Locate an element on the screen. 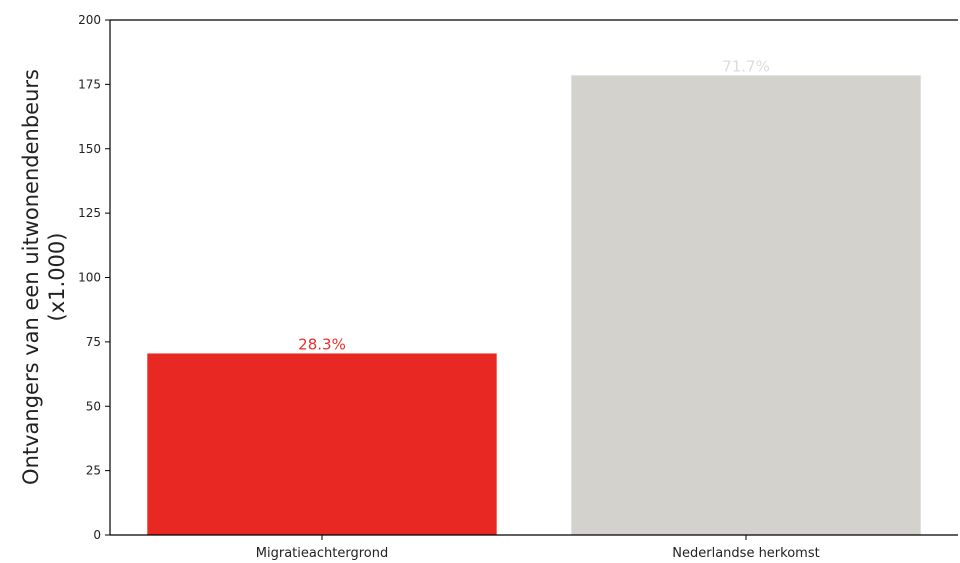  y-axis-title-line-1: Ontvangers van een uitwonendenbeurs is located at coordinates (31, 277).